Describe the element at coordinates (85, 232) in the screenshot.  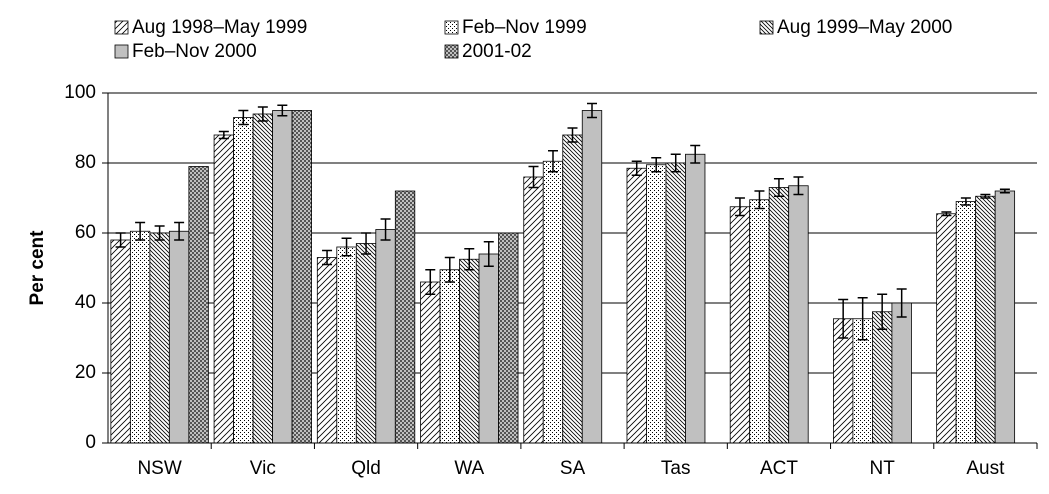
I see `y-tick-label: 60` at that location.